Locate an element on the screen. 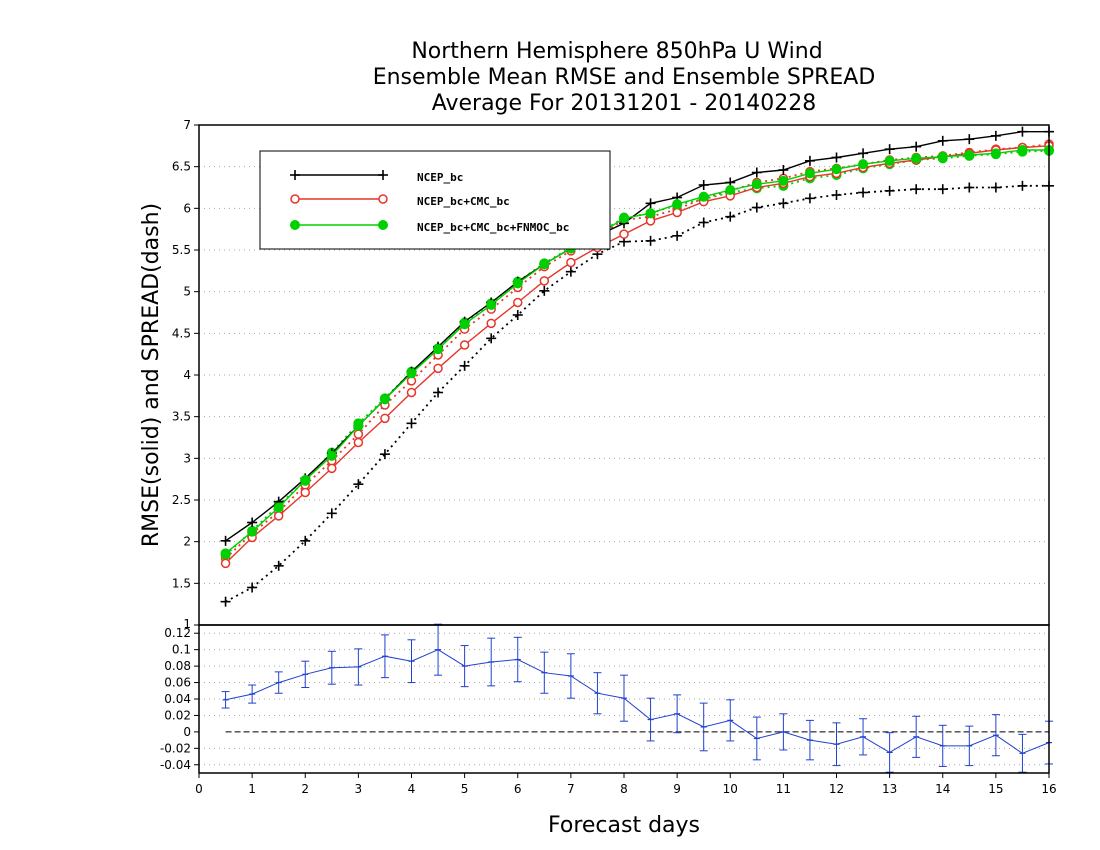 This screenshot has height=850, width=1100. x-tick-label: 0 is located at coordinates (199, 789).